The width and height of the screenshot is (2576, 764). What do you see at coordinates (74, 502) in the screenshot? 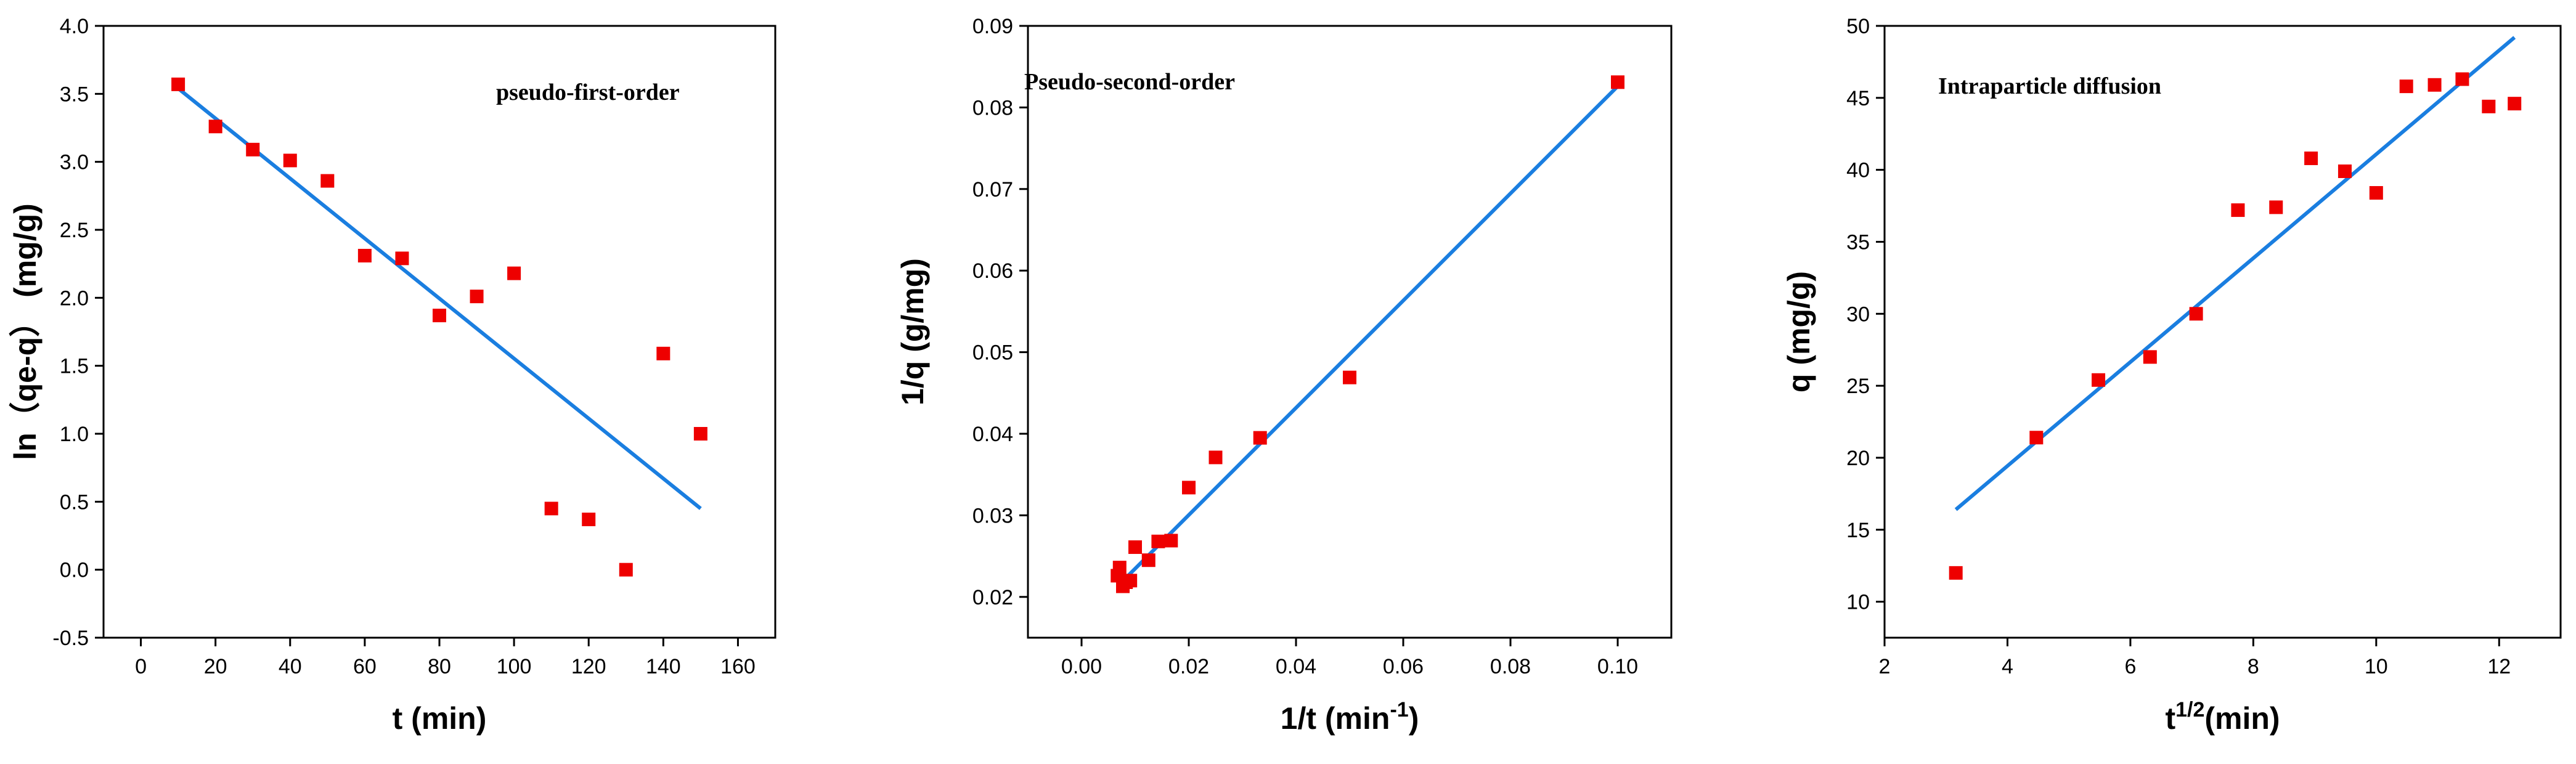
I see `y-tick-label: 0.5` at bounding box center [74, 502].